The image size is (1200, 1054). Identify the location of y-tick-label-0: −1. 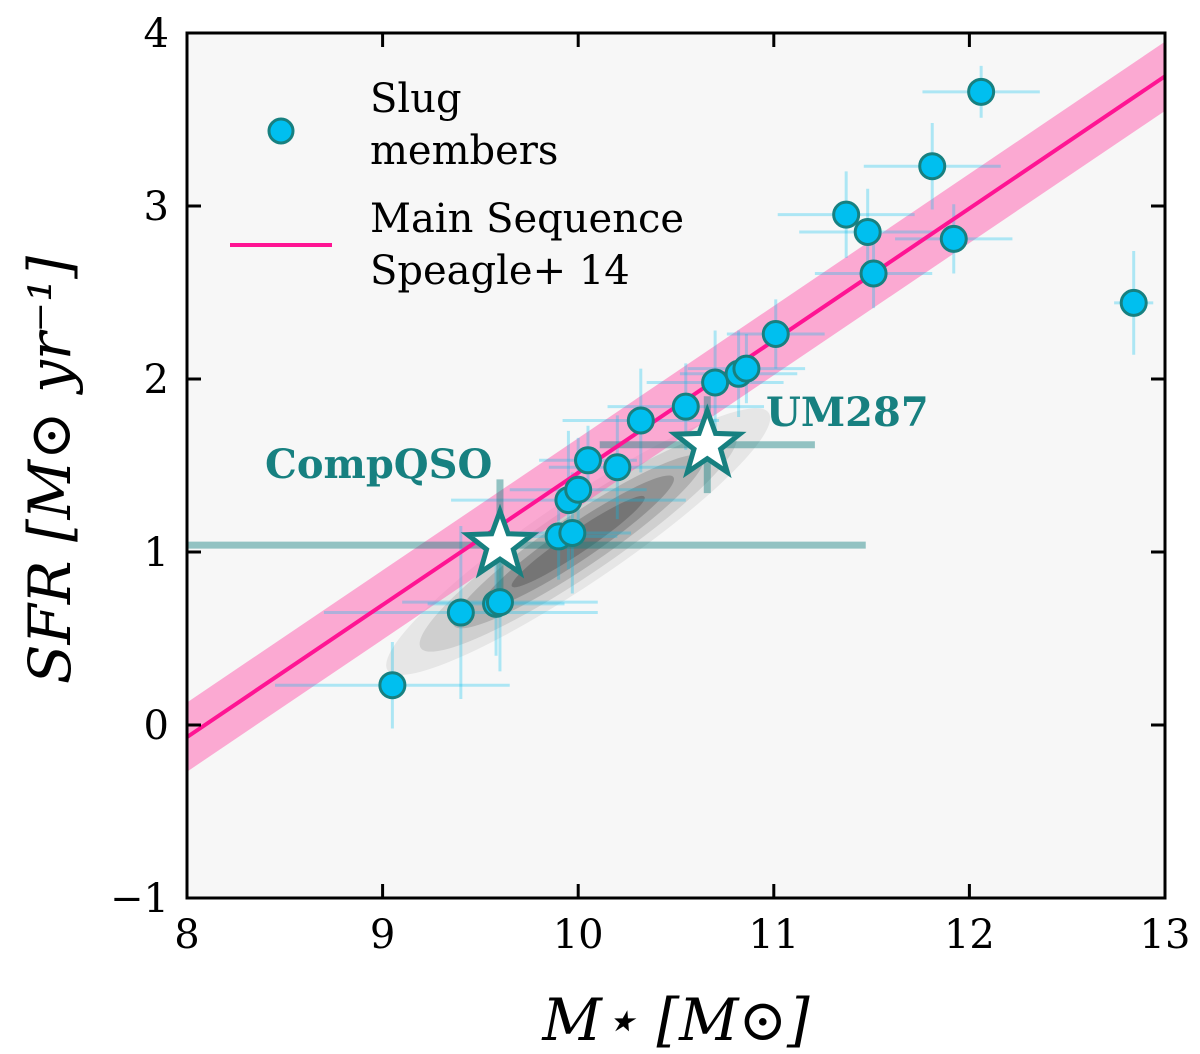
(139, 899).